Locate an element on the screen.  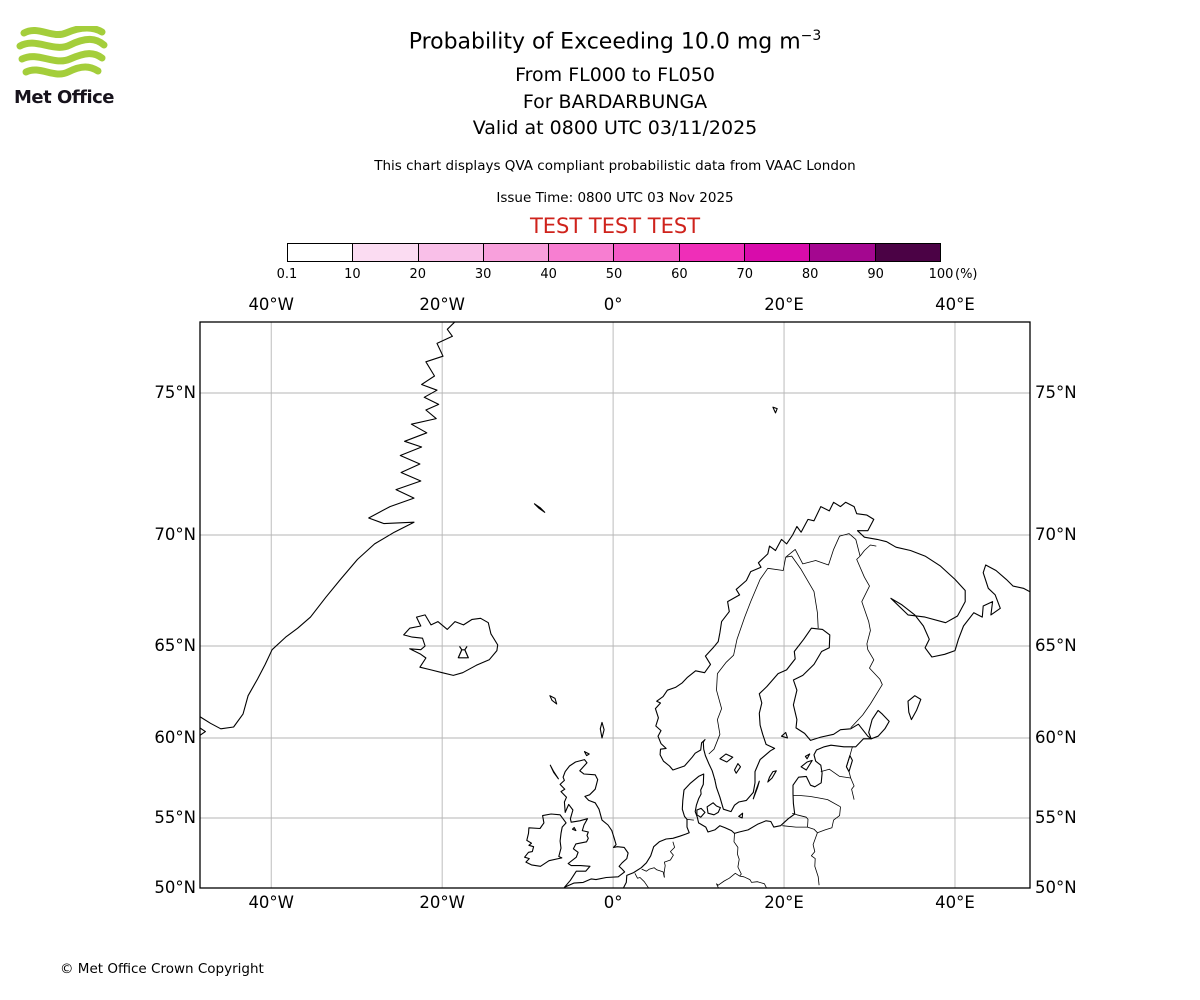
lon-tick-label-top: 20°W is located at coordinates (442, 304).